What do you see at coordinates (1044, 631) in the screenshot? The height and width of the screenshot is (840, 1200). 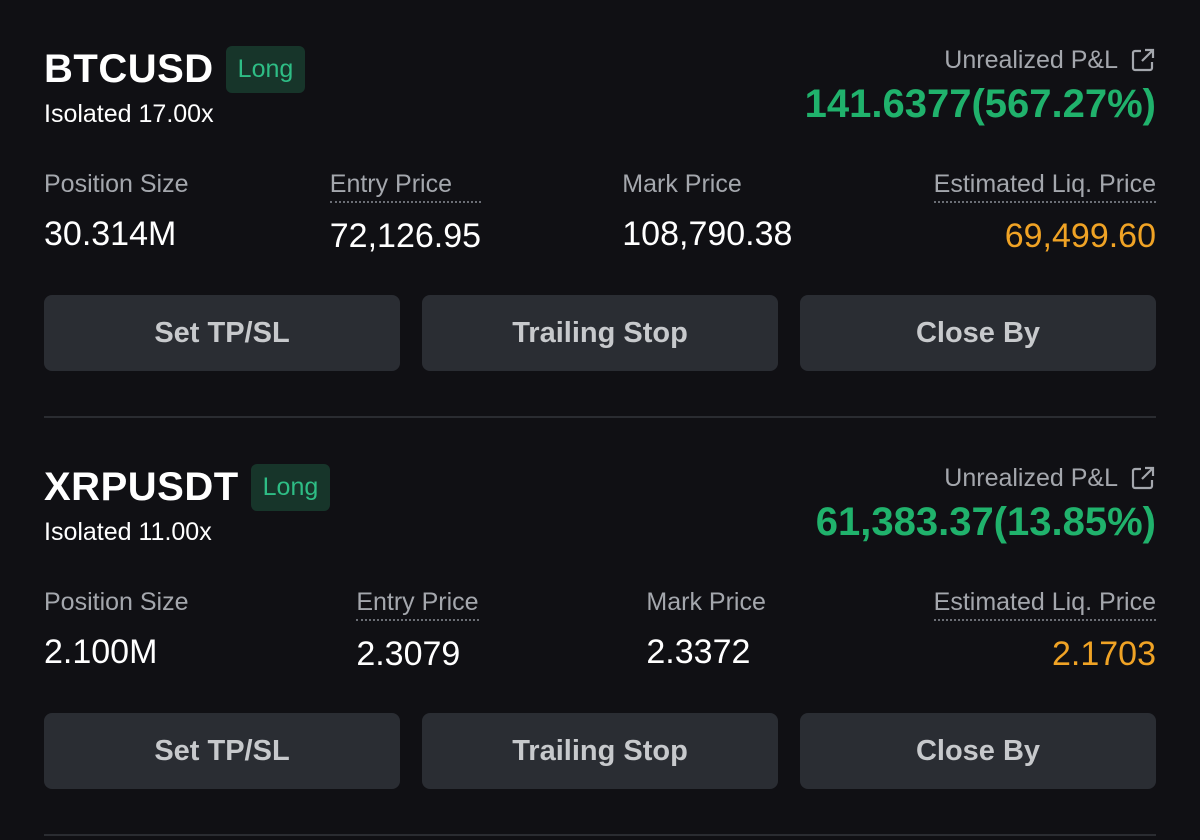 I see `field: Estimated Liq. Price 2.1703` at bounding box center [1044, 631].